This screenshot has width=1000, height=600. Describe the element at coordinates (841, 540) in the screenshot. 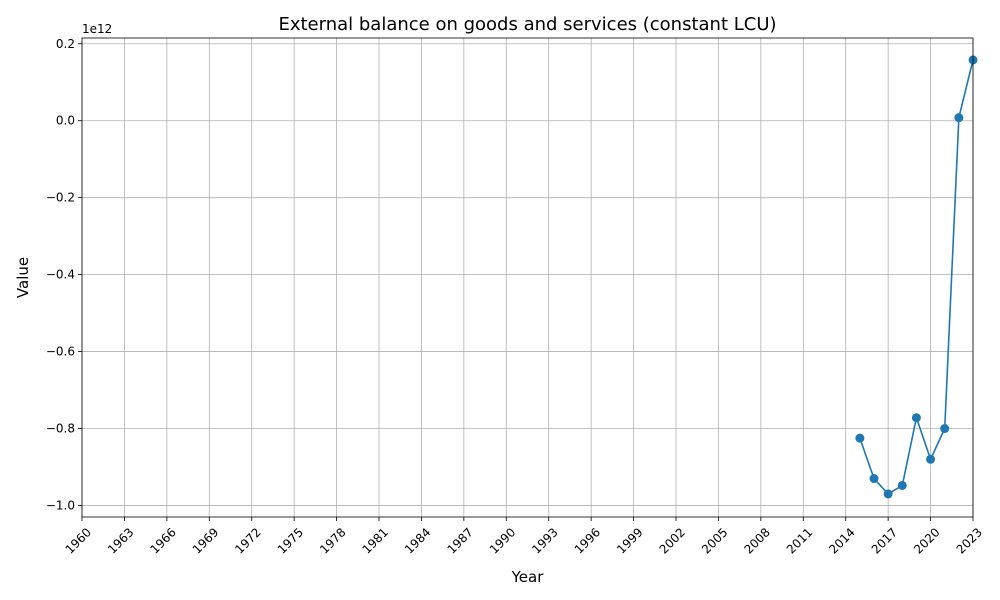

I see `x-tick-label: 2014` at that location.